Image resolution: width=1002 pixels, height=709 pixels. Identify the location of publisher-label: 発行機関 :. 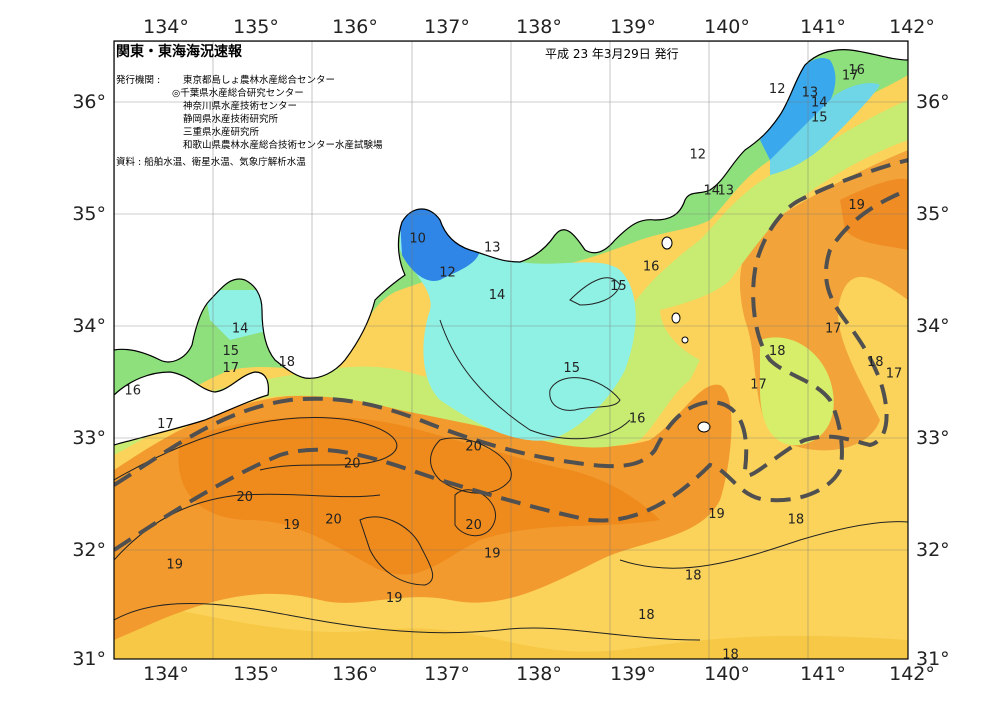
(138, 80).